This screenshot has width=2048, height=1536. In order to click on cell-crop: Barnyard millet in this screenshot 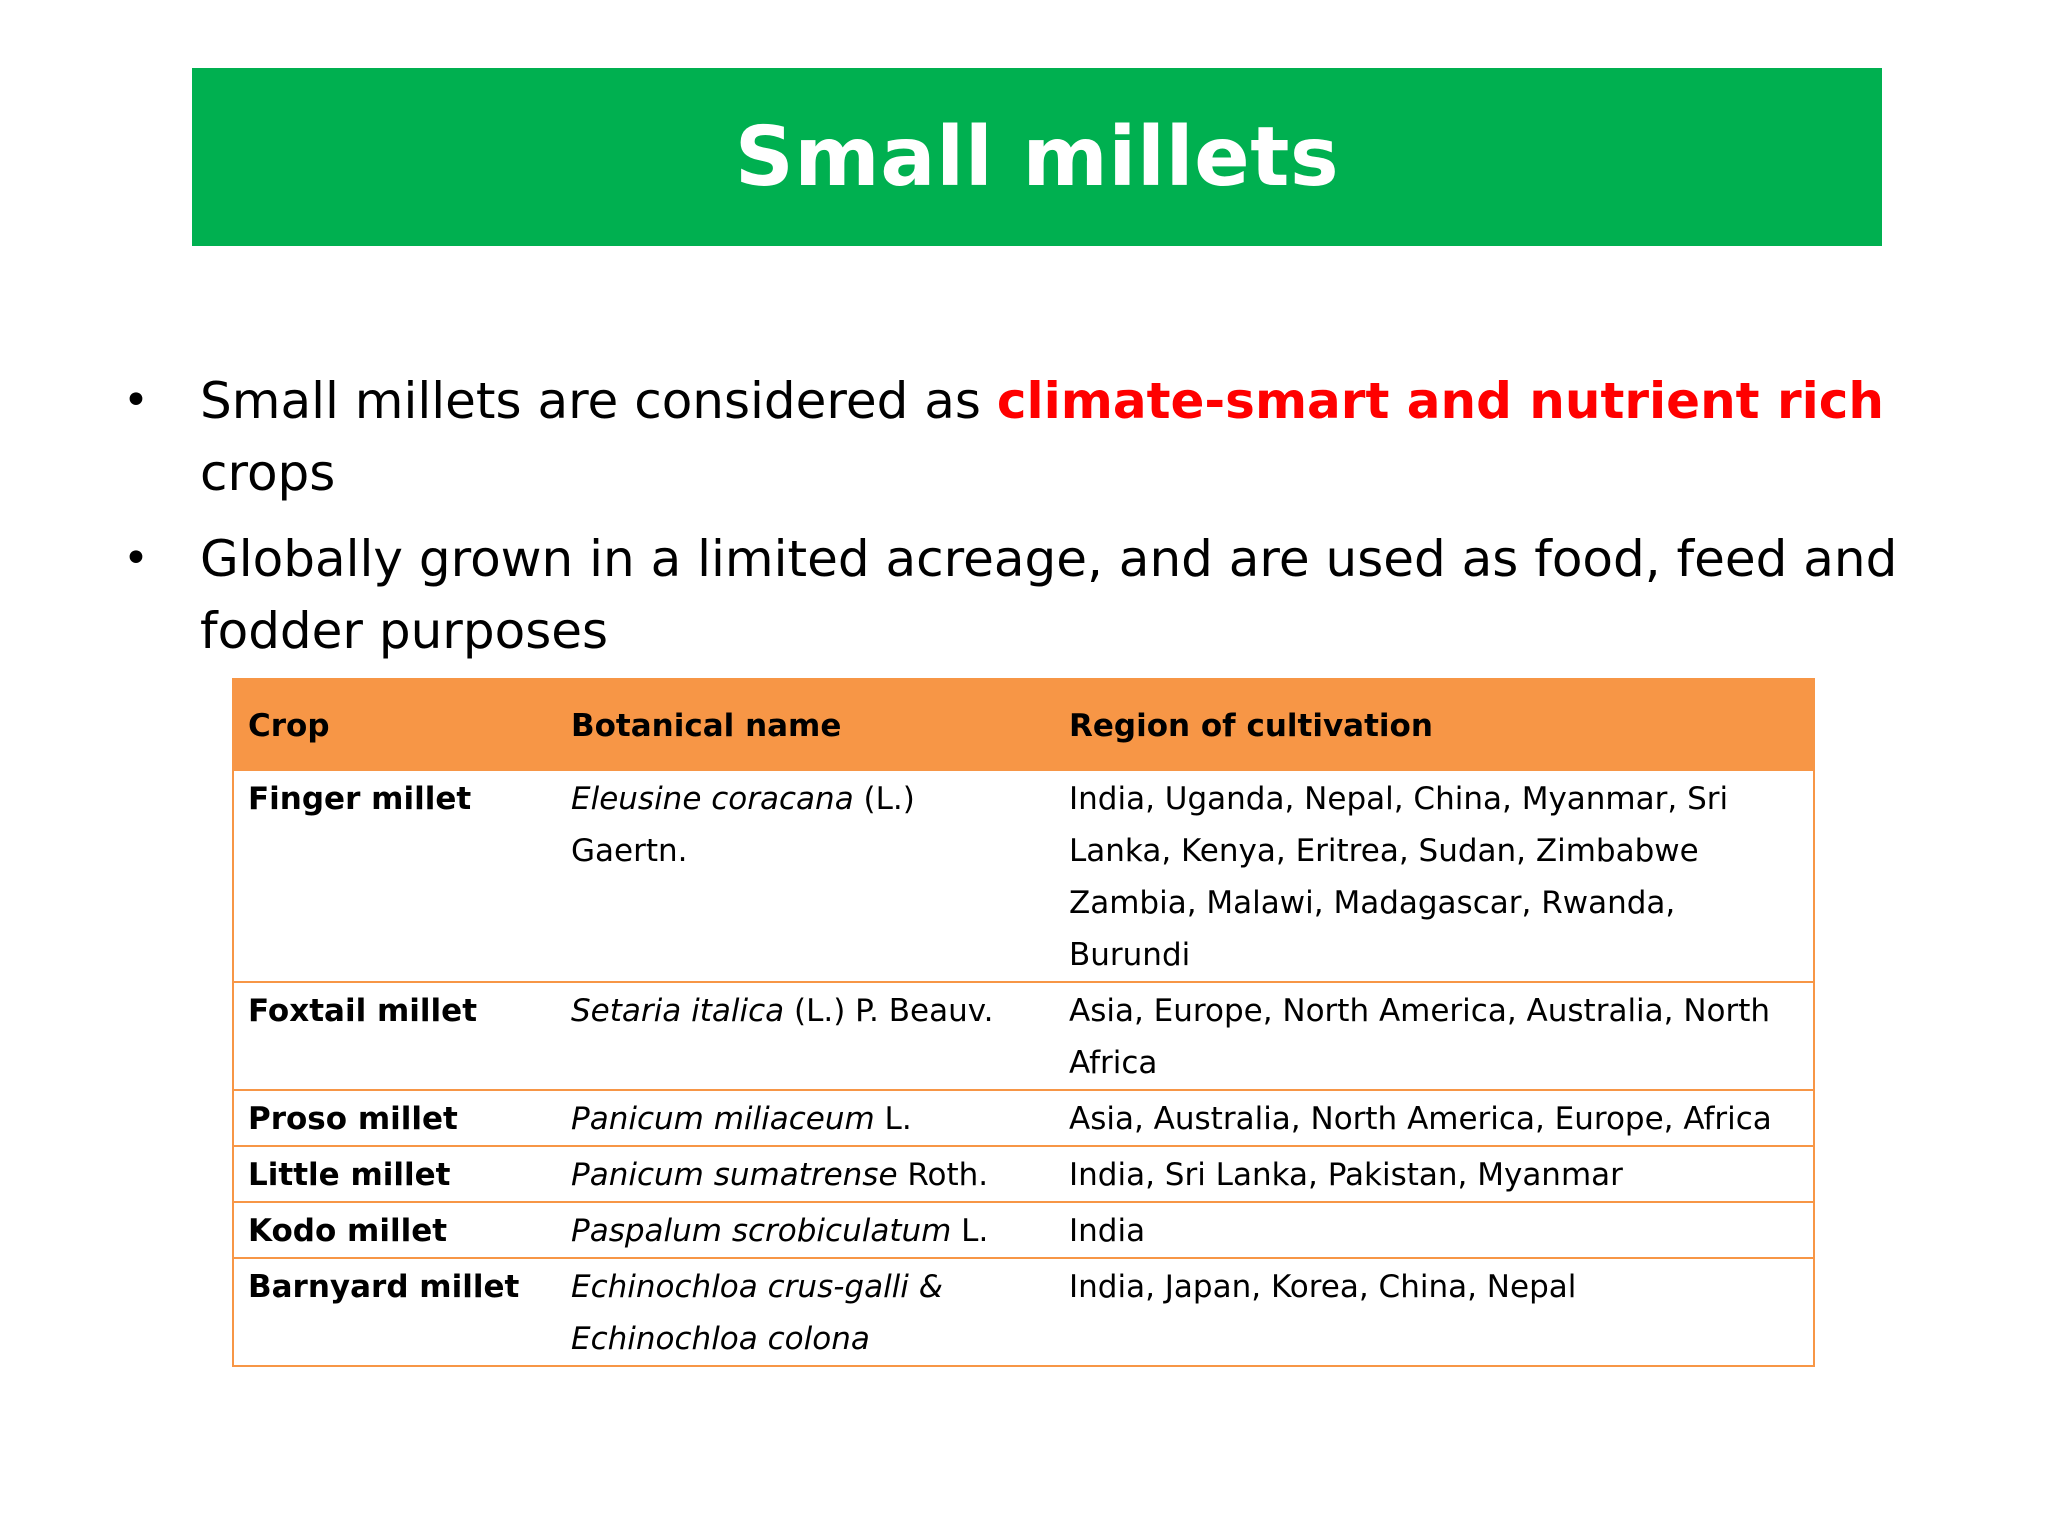, I will do `click(395, 1312)`.